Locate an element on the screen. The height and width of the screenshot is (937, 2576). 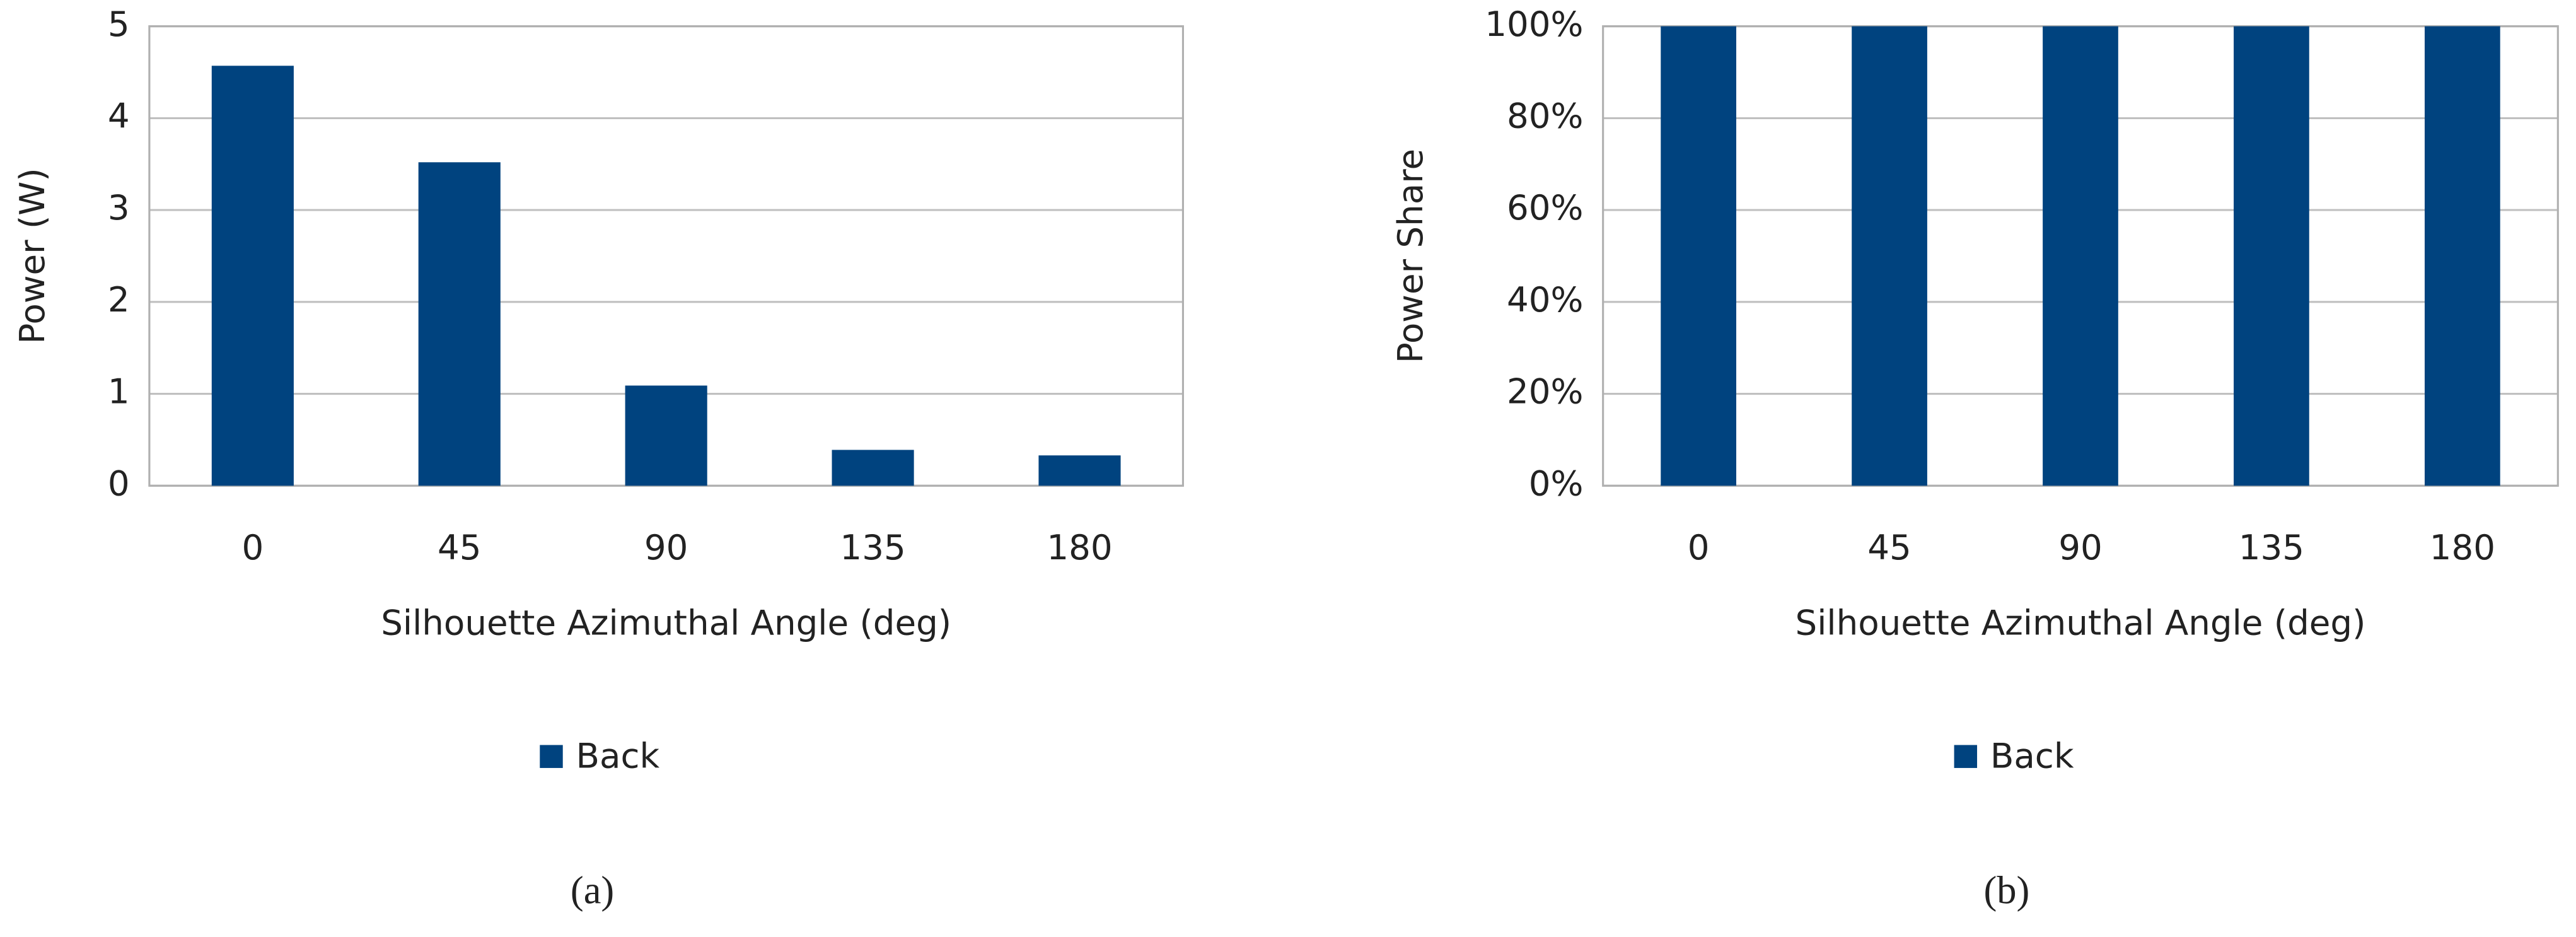
y-tick-label: 60% is located at coordinates (1545, 207).